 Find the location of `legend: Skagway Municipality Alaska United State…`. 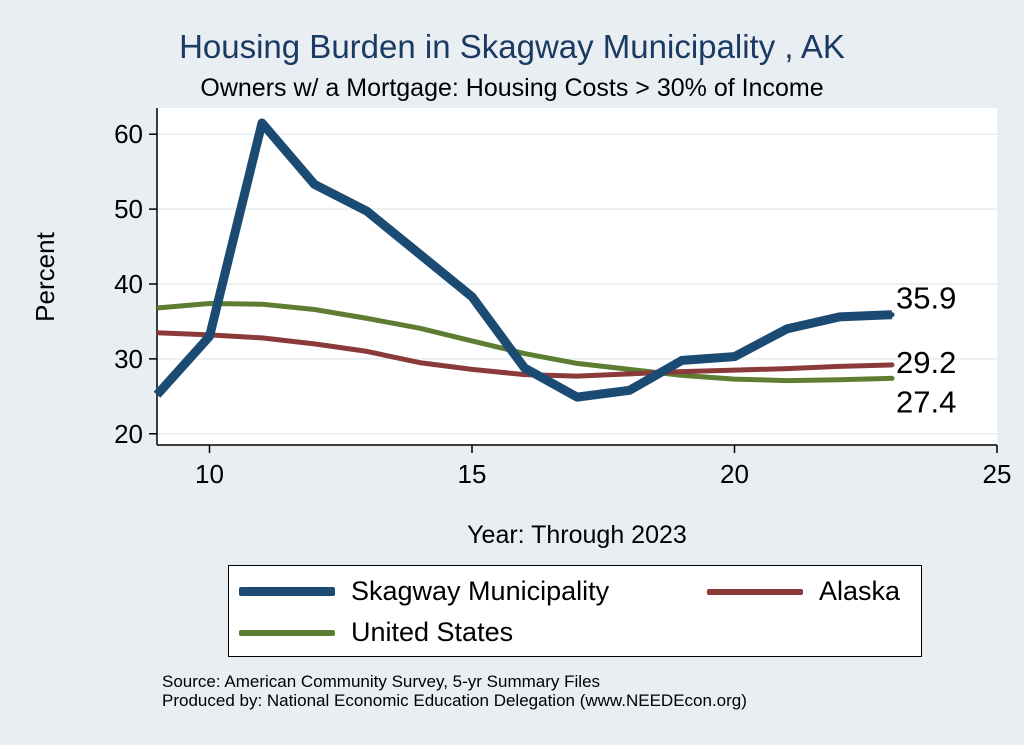

legend: Skagway Municipality Alaska United State… is located at coordinates (575, 611).